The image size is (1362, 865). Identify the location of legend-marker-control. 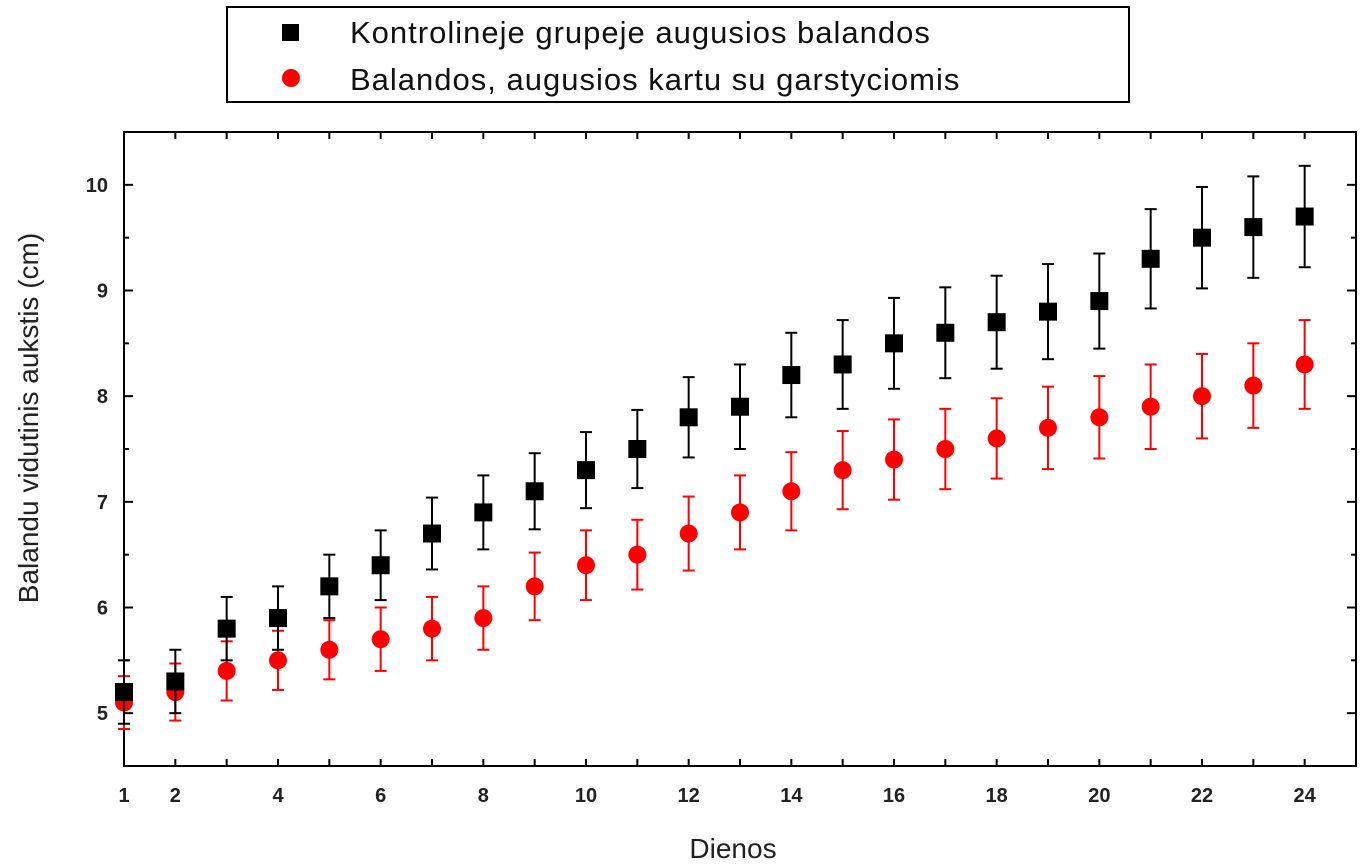
(290, 32).